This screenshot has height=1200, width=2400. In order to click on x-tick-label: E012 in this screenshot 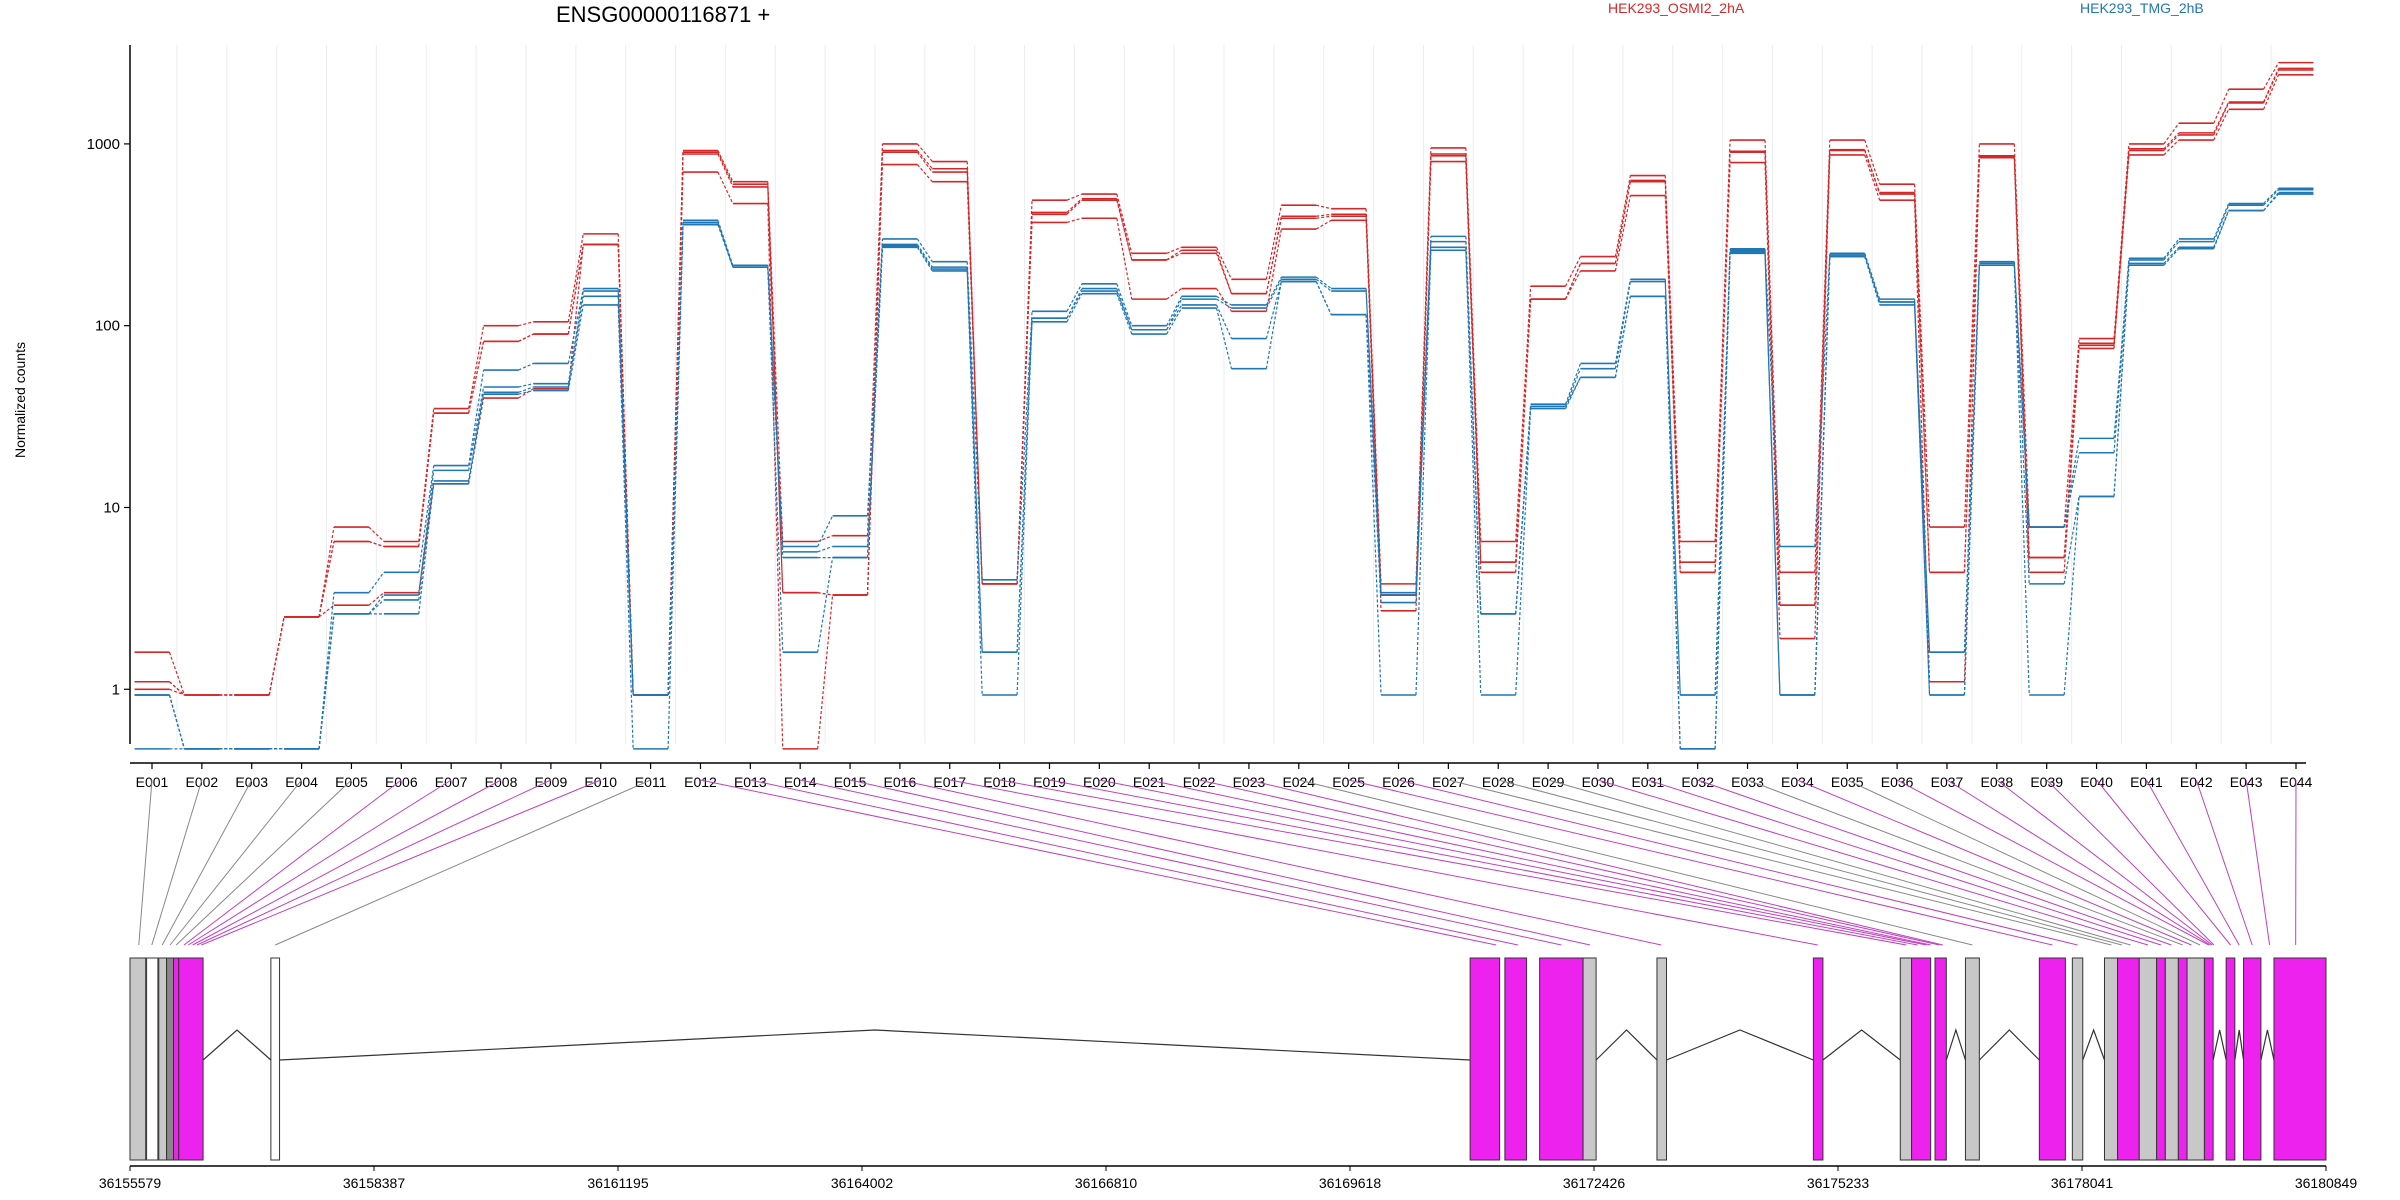, I will do `click(700, 782)`.